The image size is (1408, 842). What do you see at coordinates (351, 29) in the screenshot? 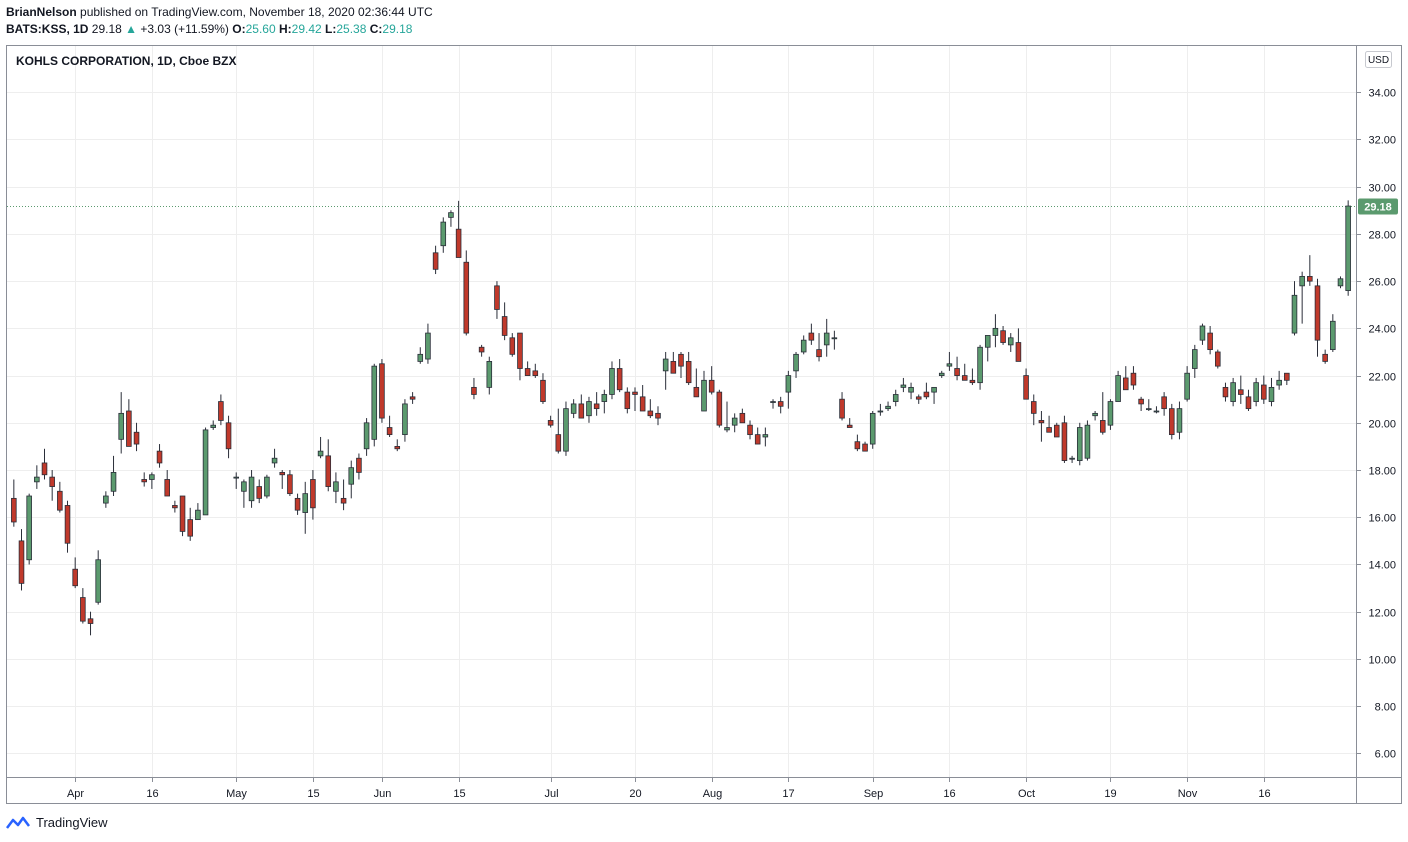
I see `low-value: 25.38` at bounding box center [351, 29].